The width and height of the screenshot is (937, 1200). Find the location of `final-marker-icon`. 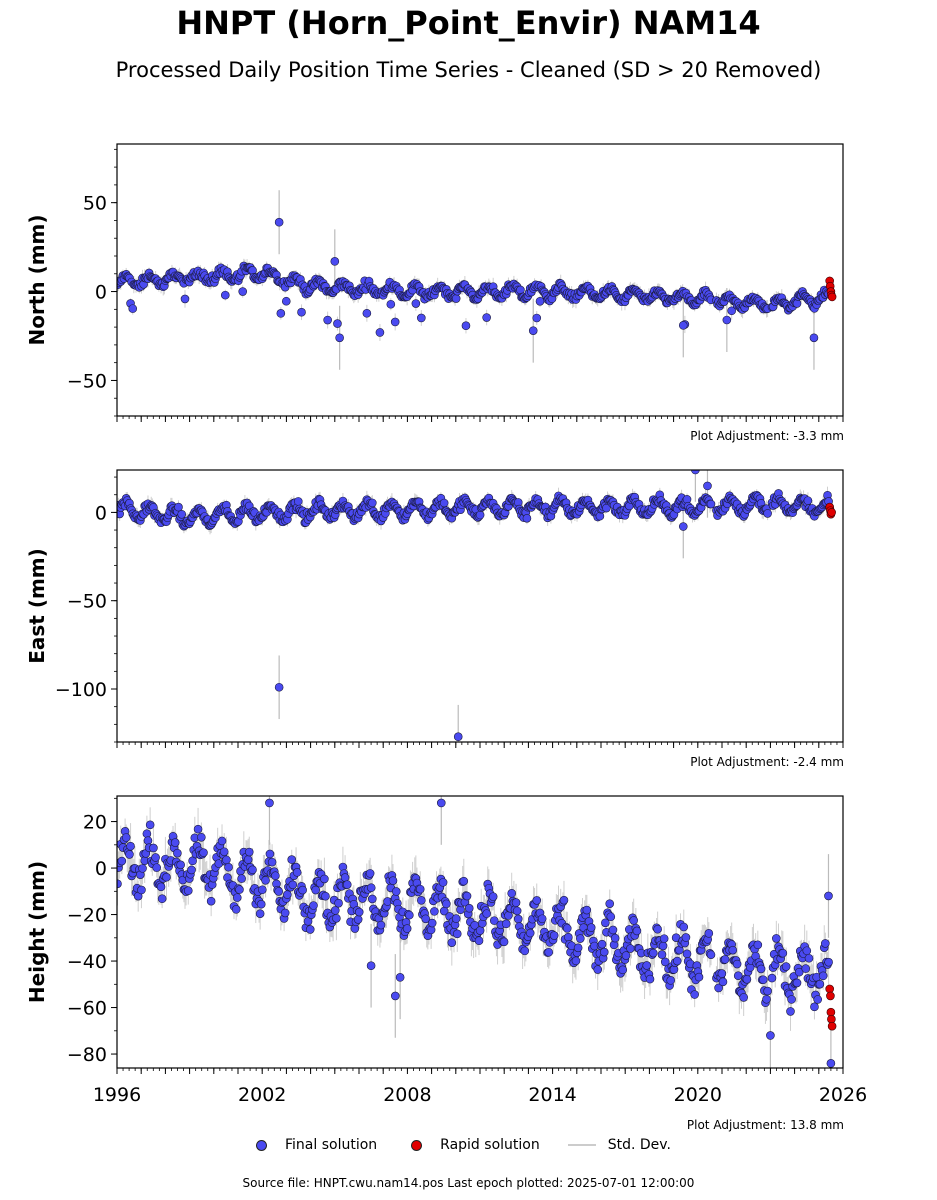

final-marker-icon is located at coordinates (261, 1145).